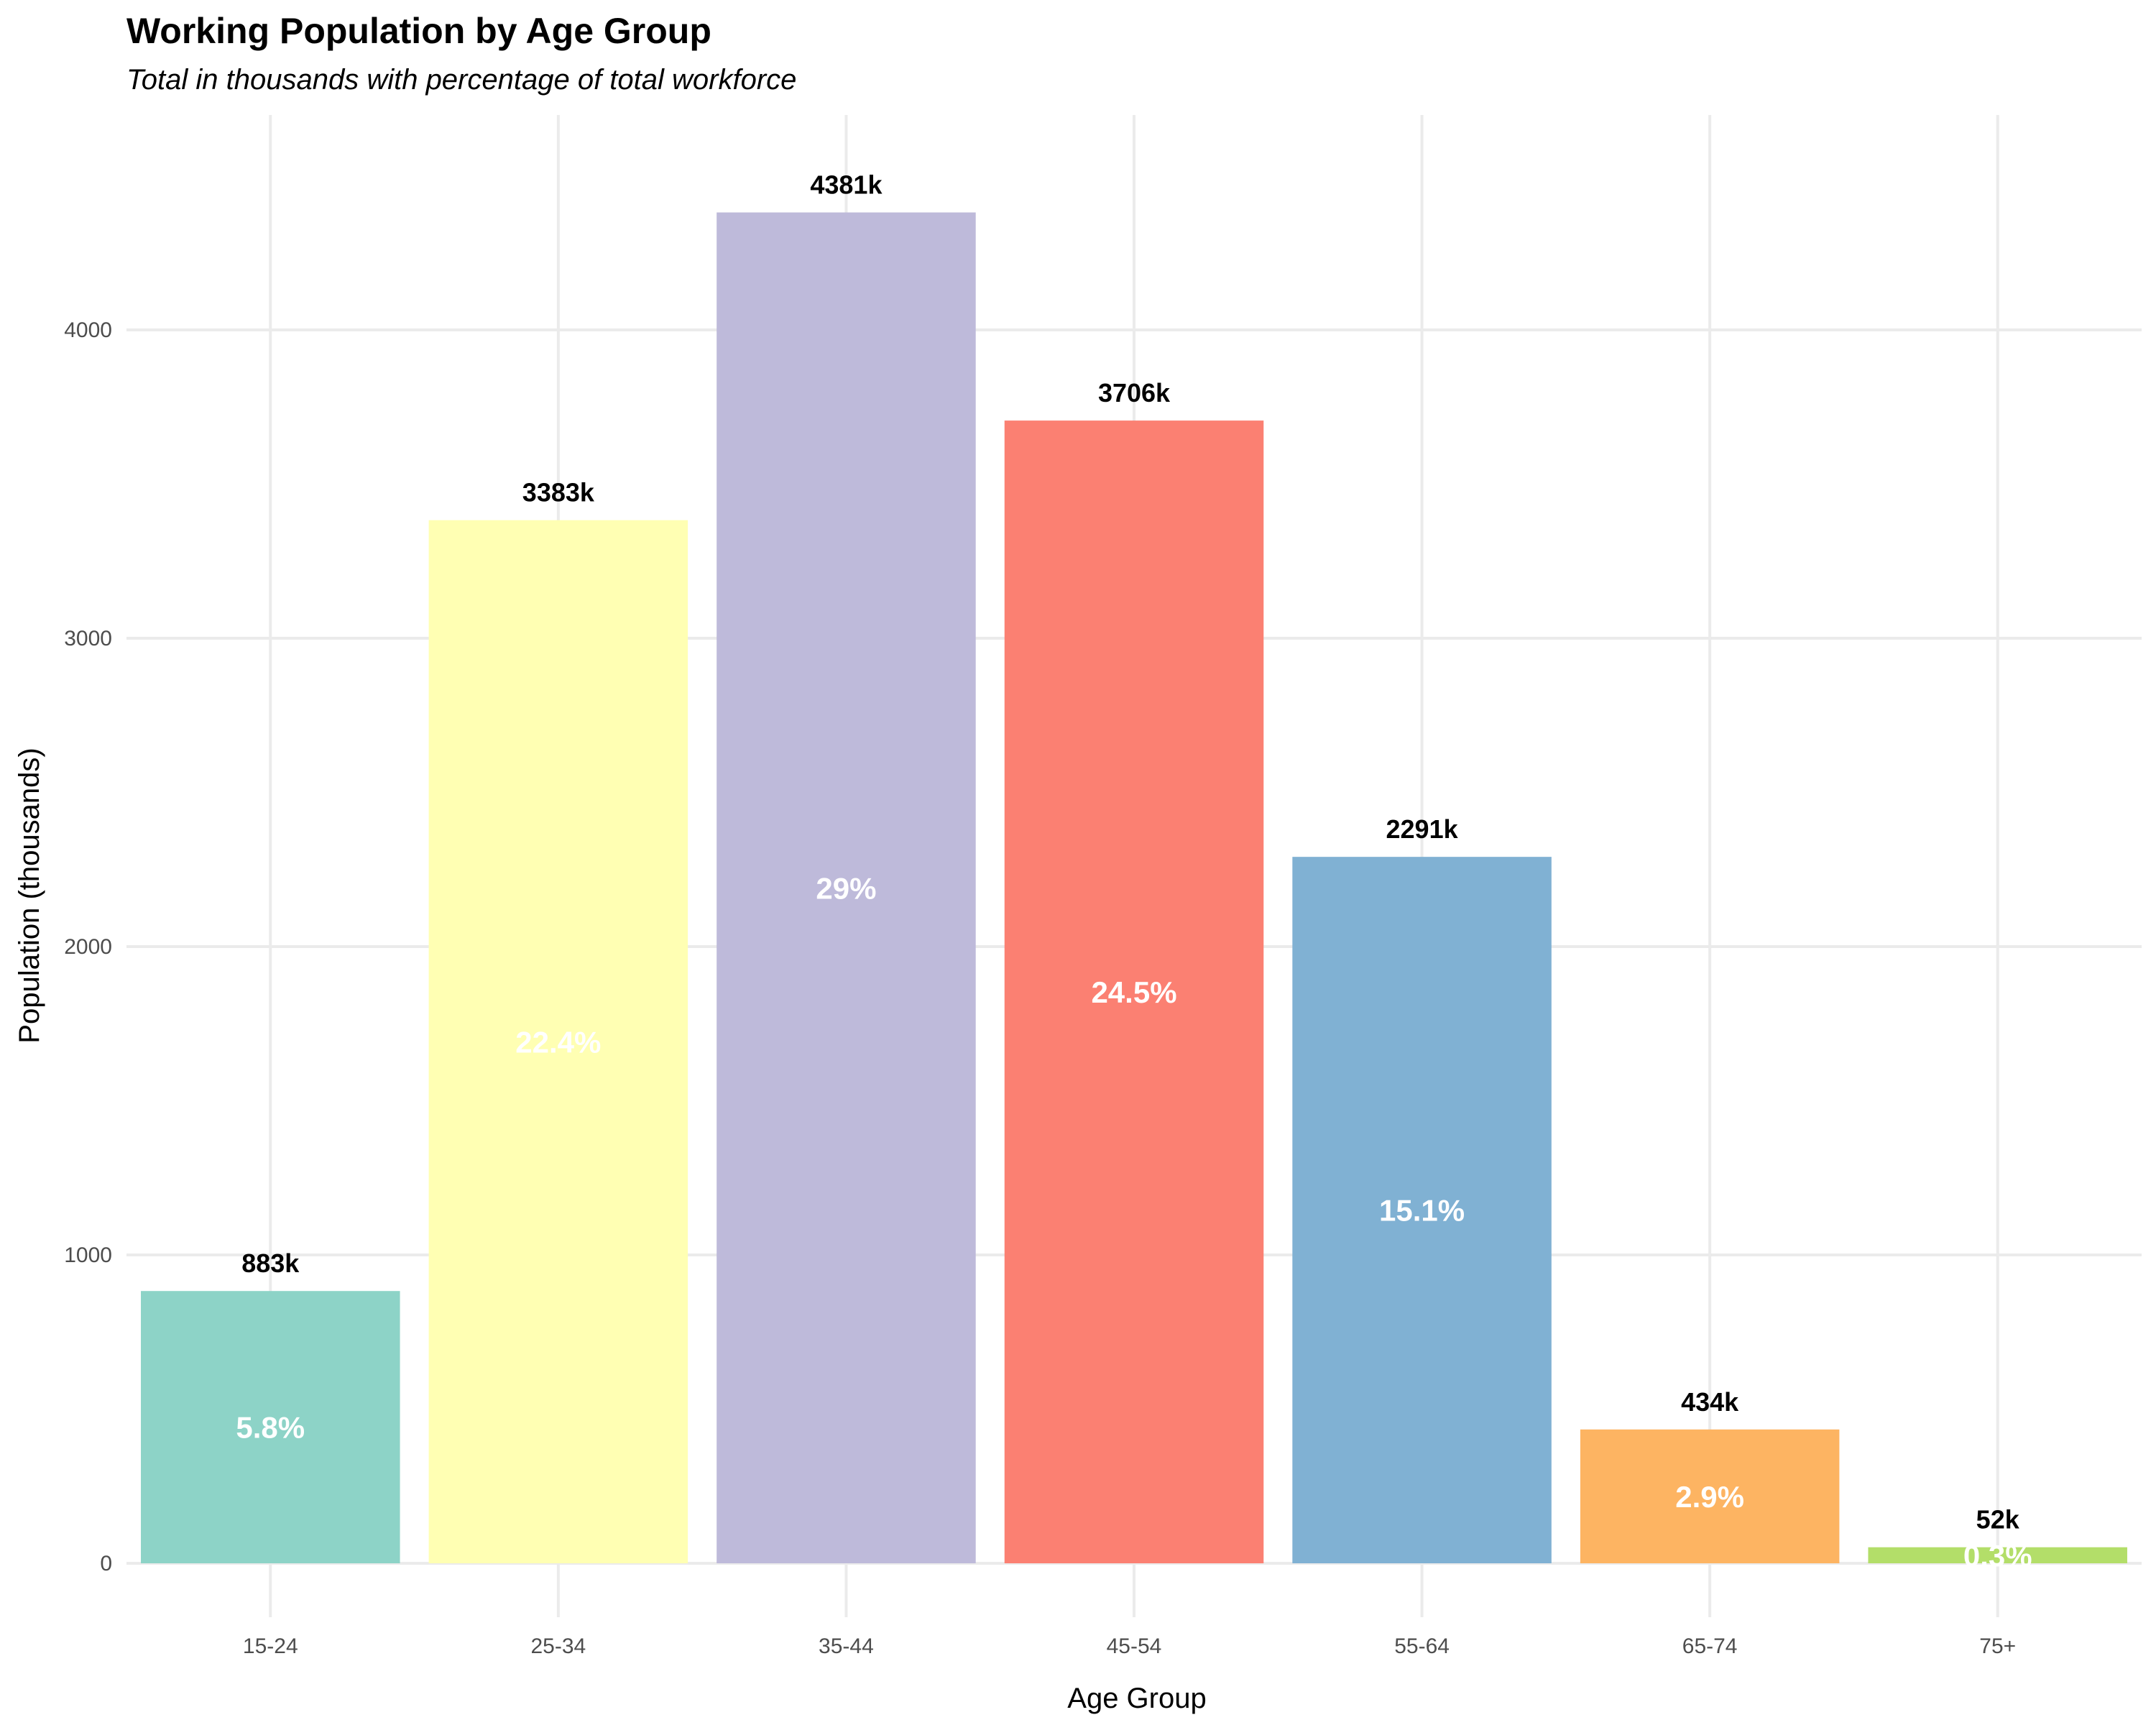  Describe the element at coordinates (1422, 1646) in the screenshot. I see `x-tick-label: 55-64` at that location.